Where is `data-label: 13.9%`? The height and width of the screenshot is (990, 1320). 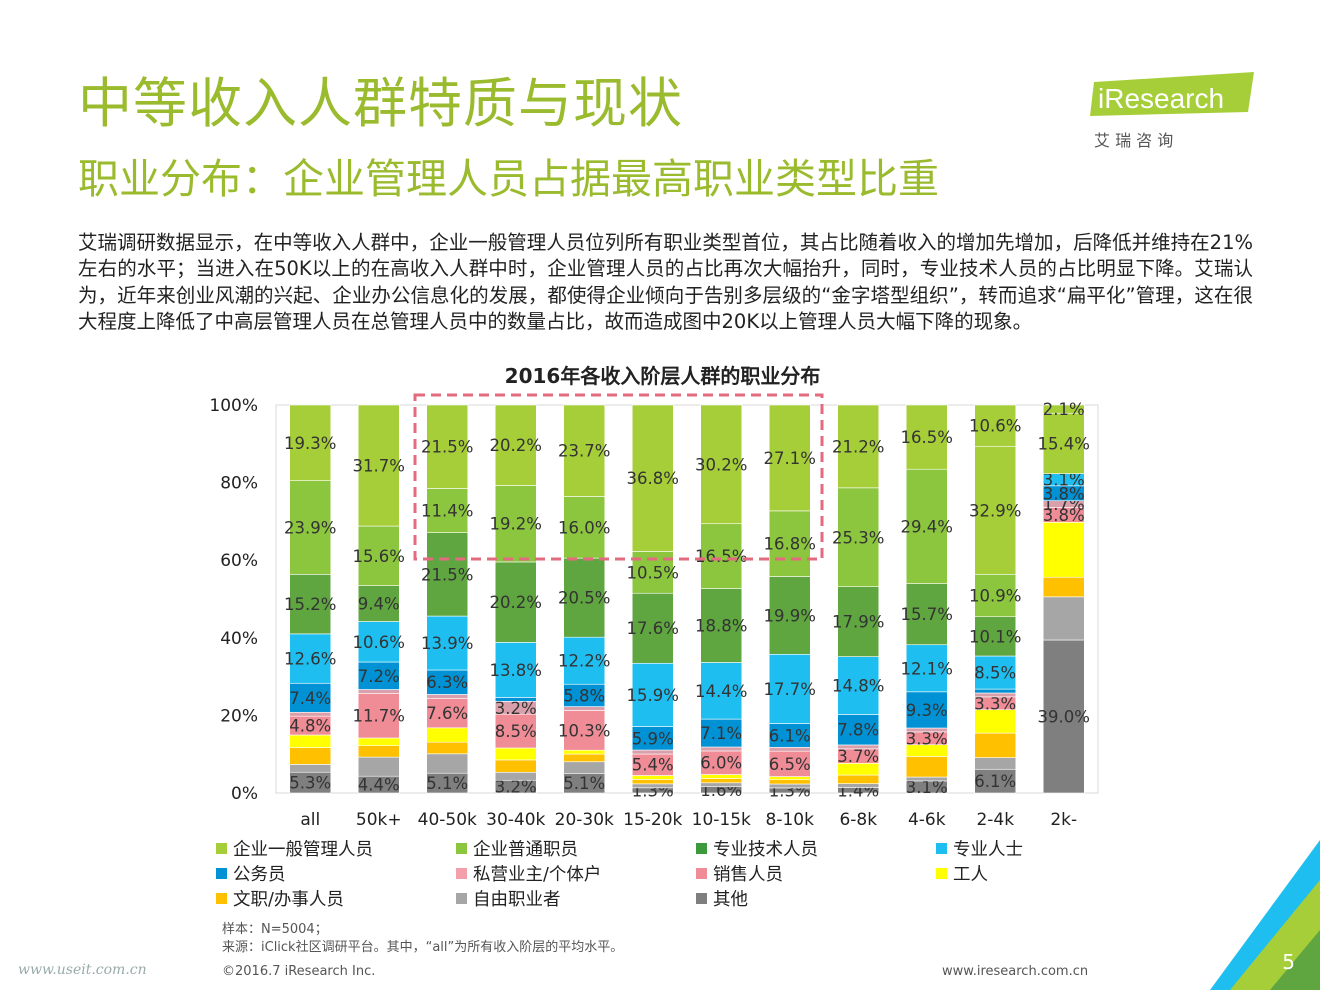 data-label: 13.9% is located at coordinates (447, 643).